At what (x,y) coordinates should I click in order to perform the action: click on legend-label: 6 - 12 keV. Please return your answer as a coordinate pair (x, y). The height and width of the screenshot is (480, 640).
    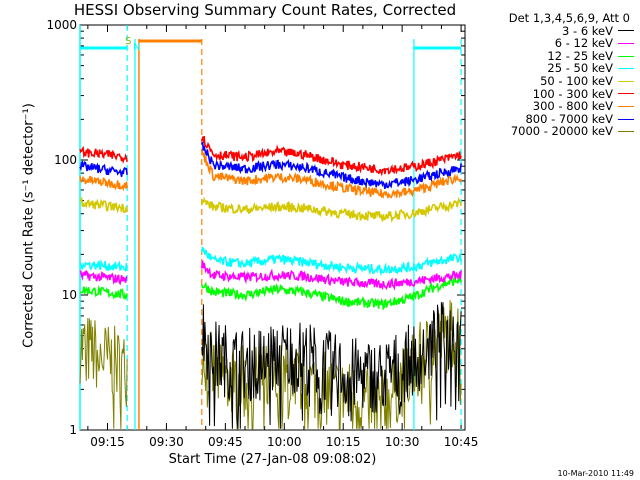
    Looking at the image, I should click on (583, 43).